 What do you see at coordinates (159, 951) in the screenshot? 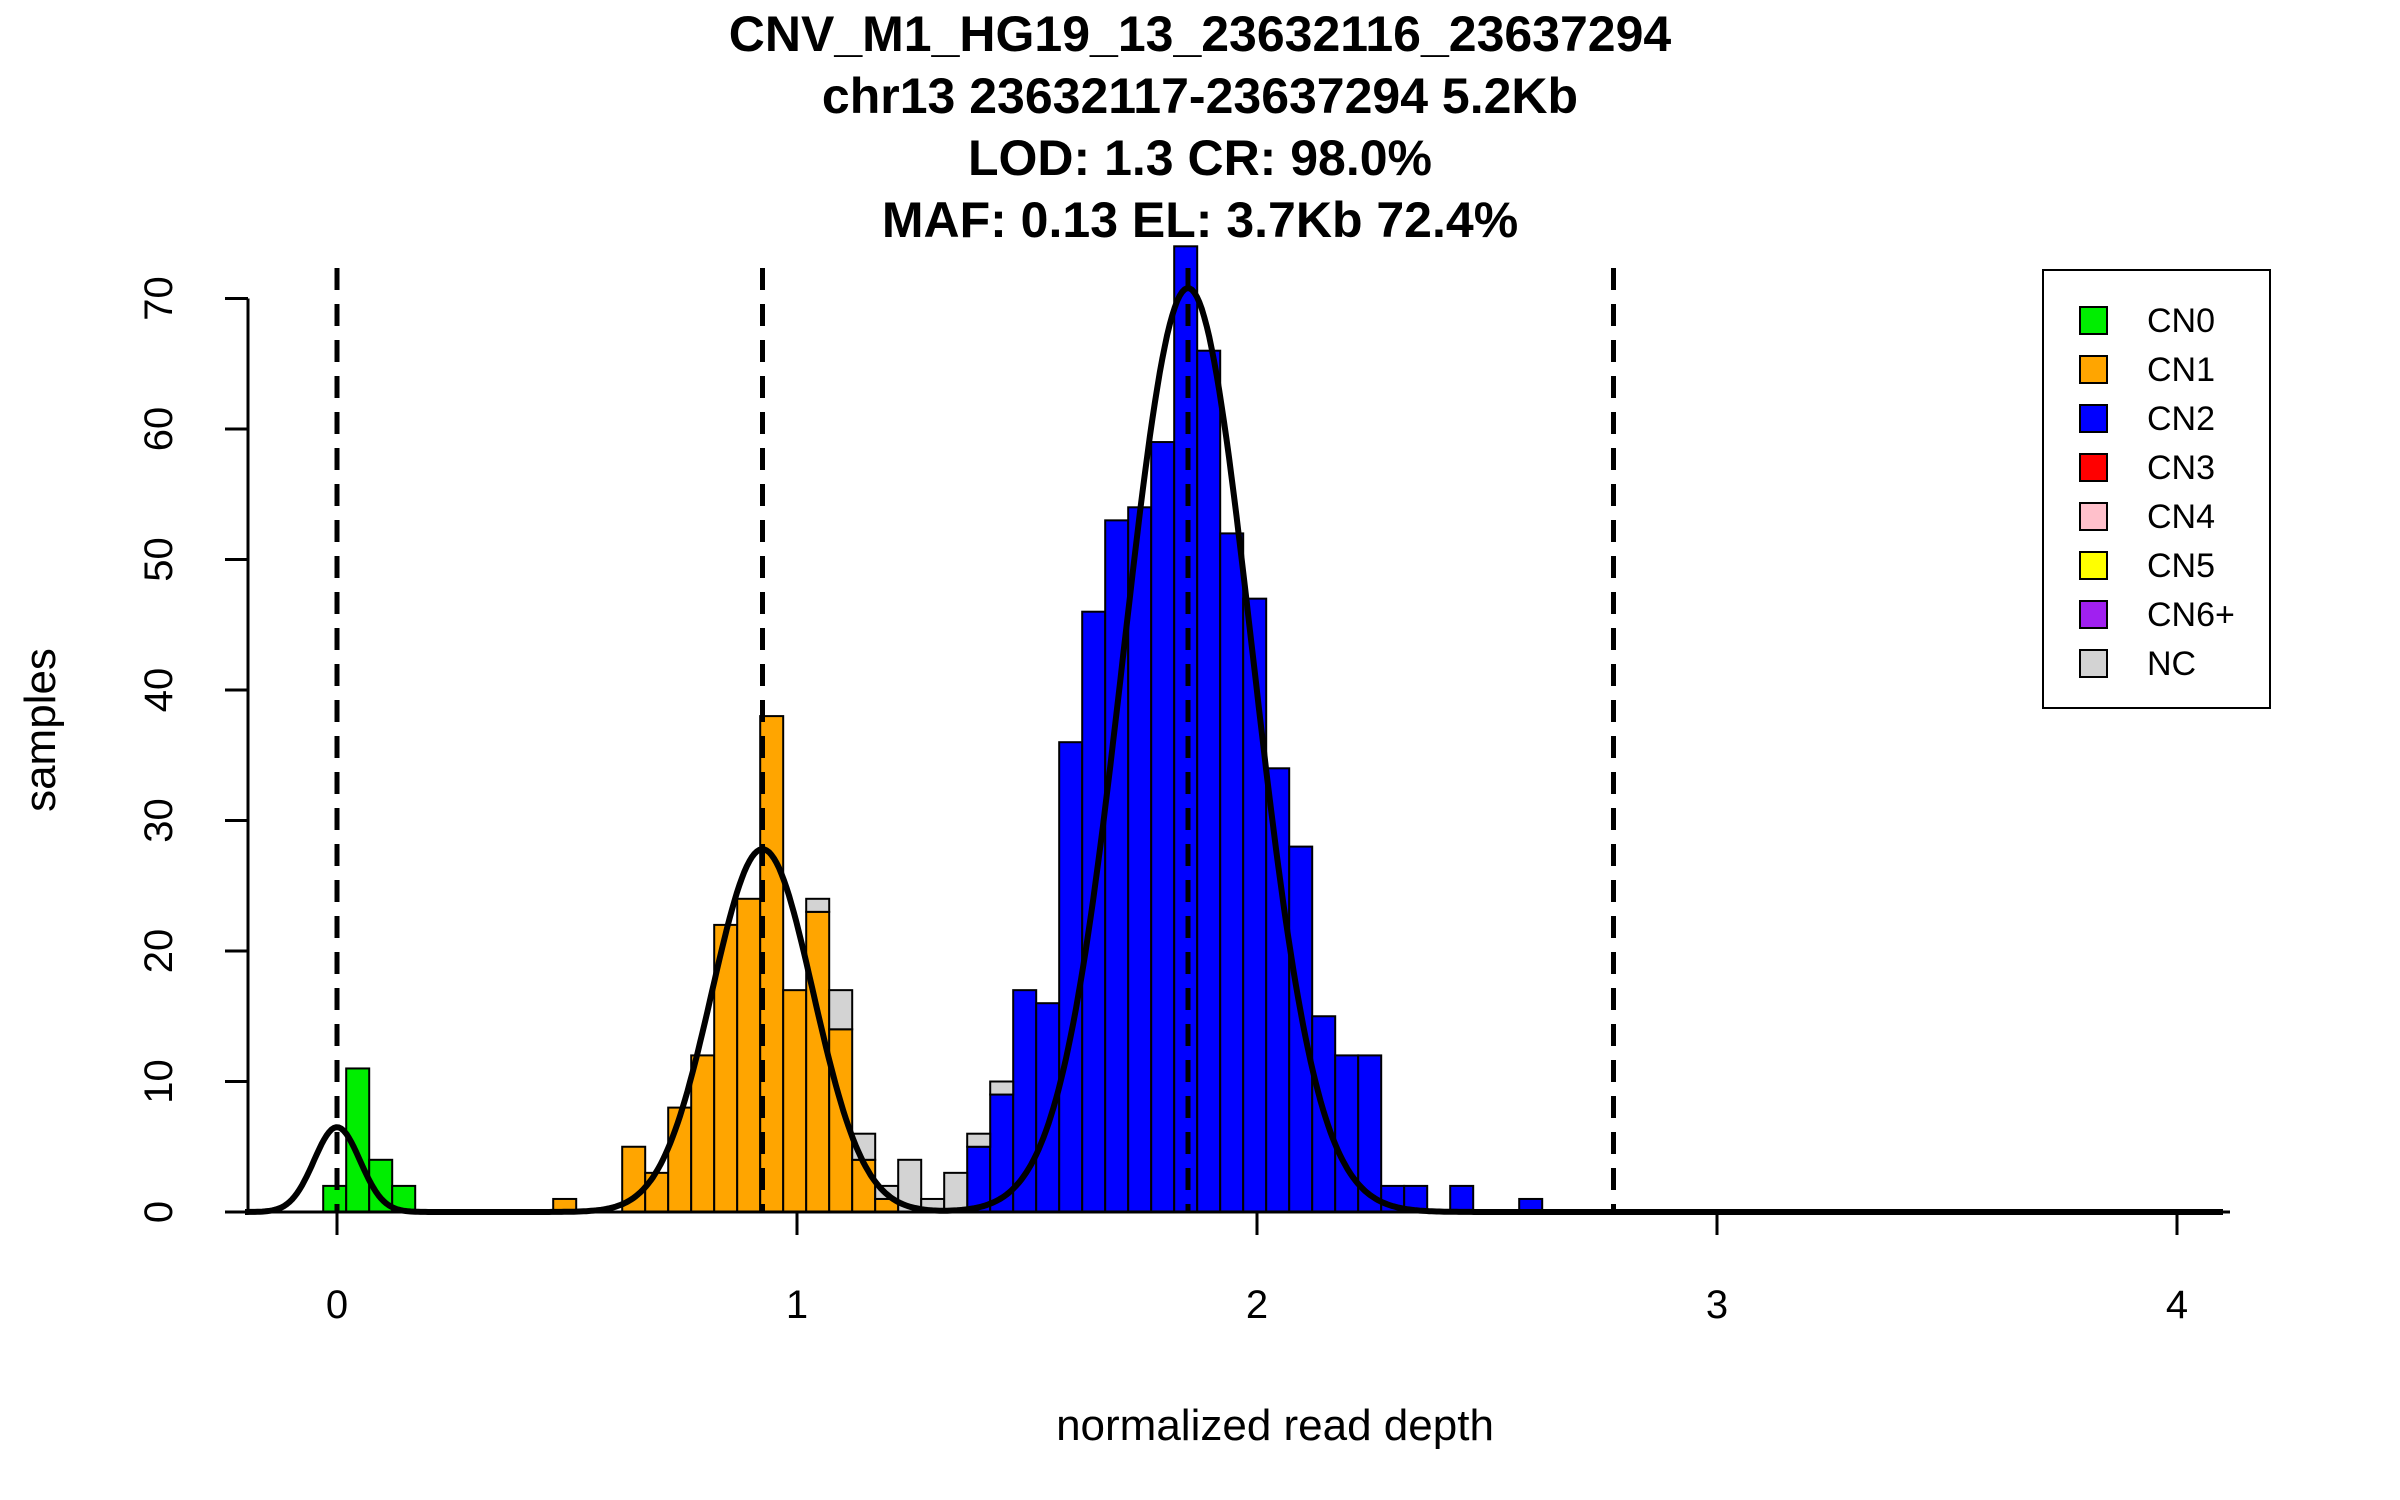
I see `y-tick-label-2: 20` at bounding box center [159, 951].